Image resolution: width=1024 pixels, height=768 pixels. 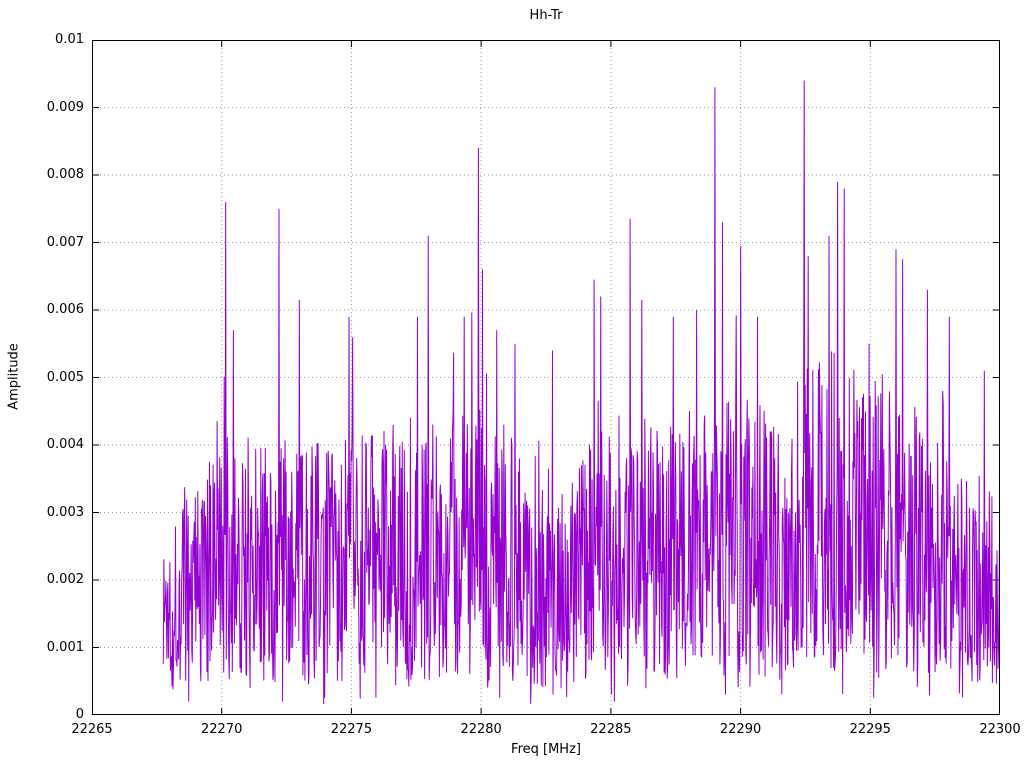 What do you see at coordinates (65, 579) in the screenshot?
I see `y-tick-label: 0.002` at bounding box center [65, 579].